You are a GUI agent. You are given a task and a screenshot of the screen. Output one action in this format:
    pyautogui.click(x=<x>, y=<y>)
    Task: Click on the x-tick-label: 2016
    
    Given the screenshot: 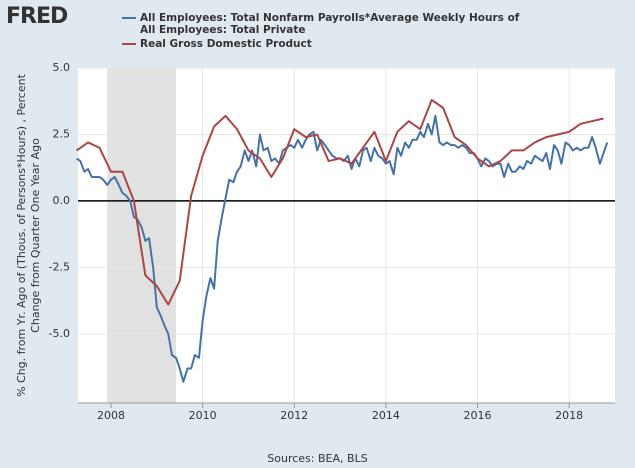 What is the action you would take?
    pyautogui.click(x=478, y=415)
    